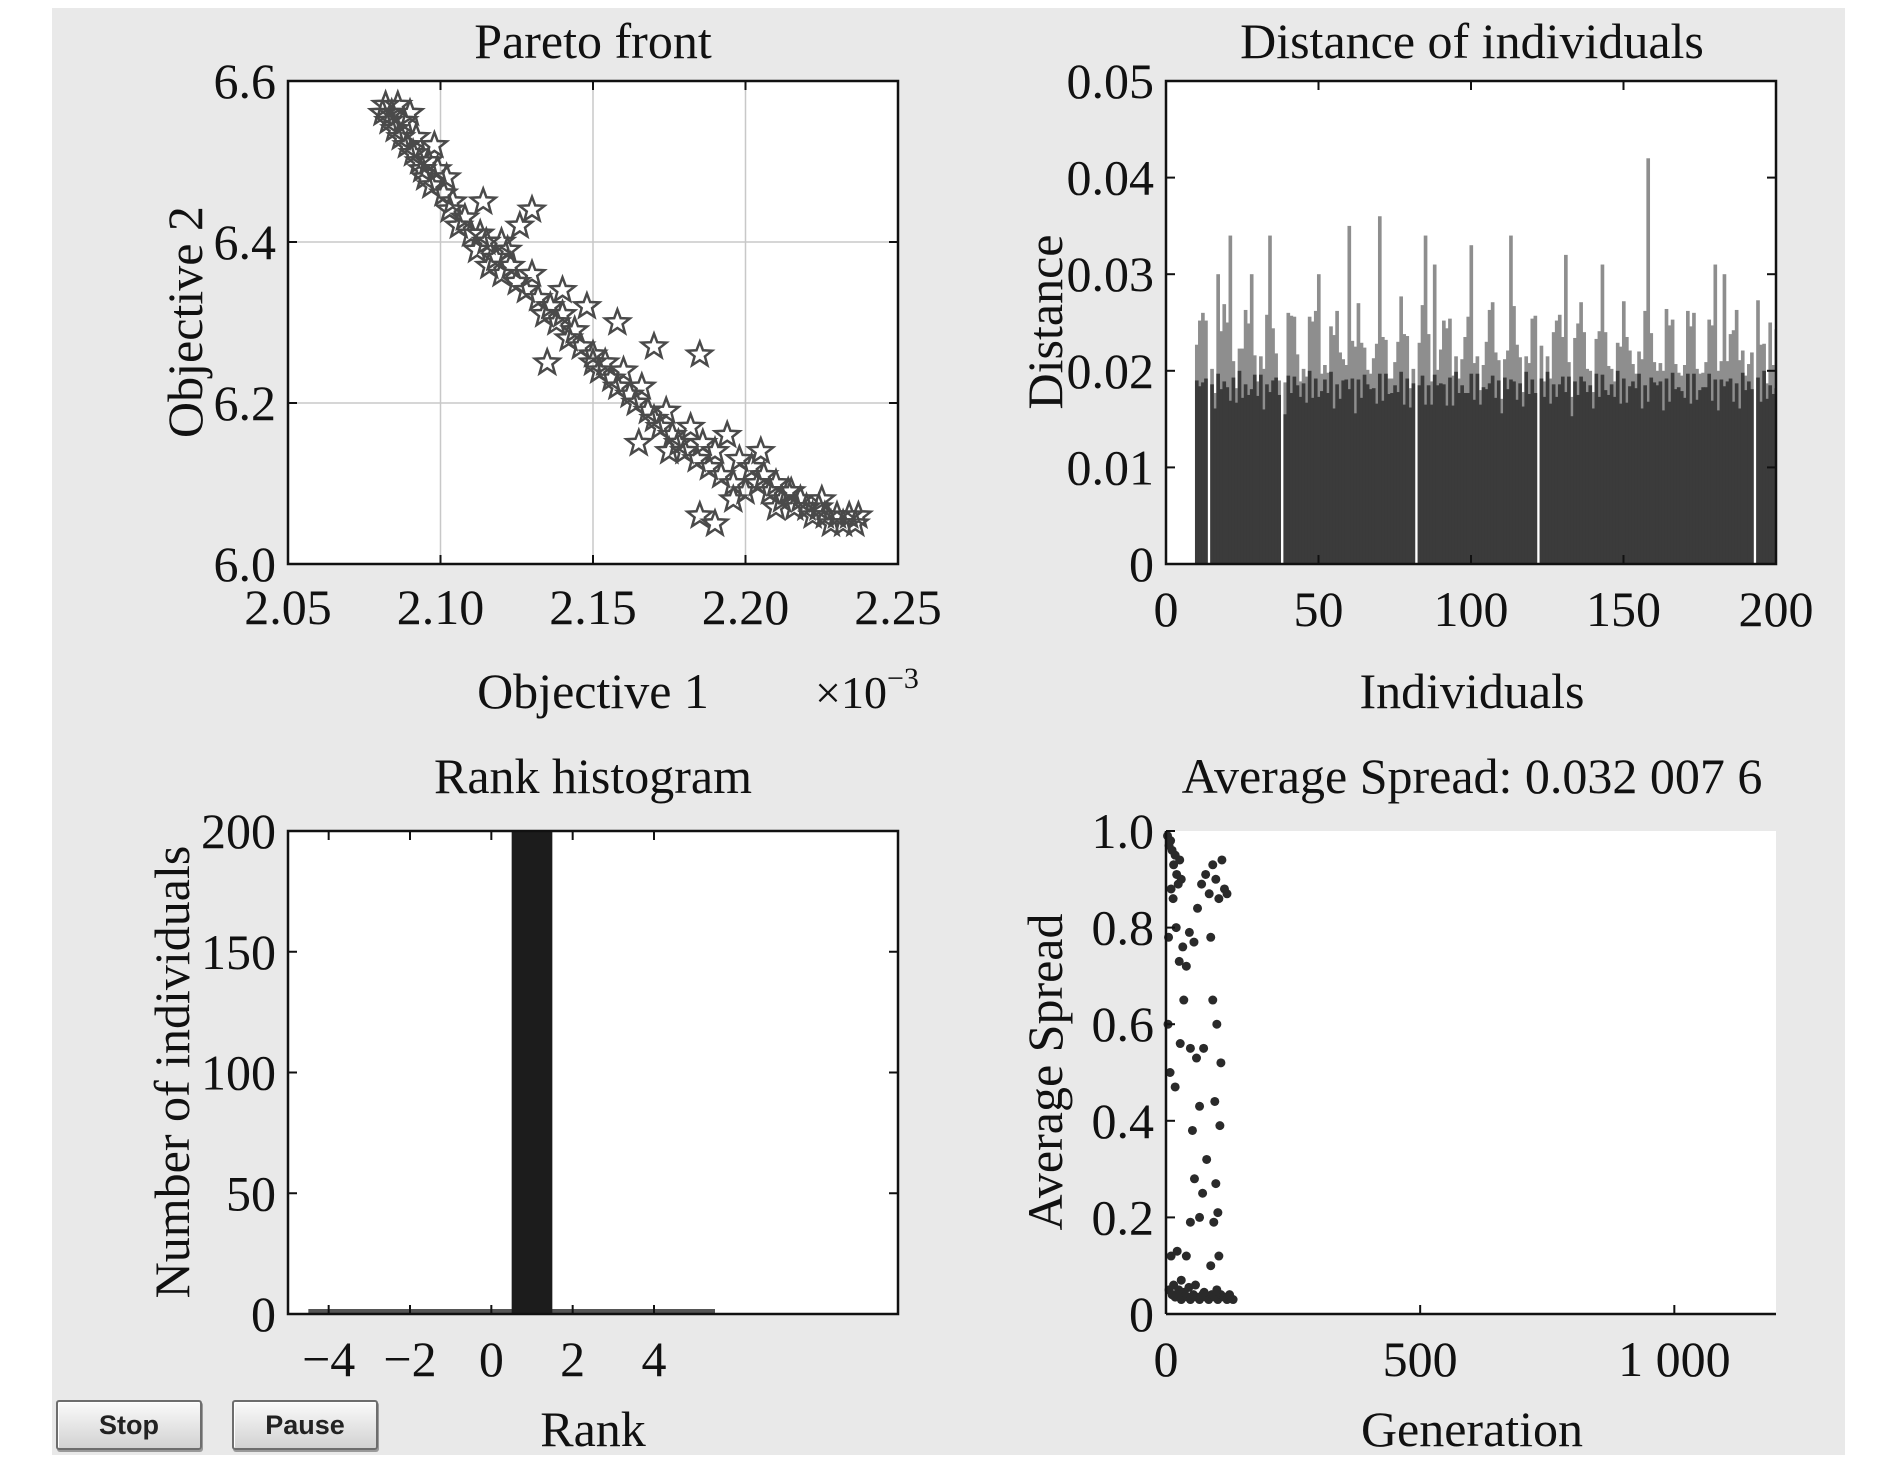 This screenshot has width=1890, height=1465. Describe the element at coordinates (1472, 41) in the screenshot. I see `distance-title: Distance of individuals` at that location.